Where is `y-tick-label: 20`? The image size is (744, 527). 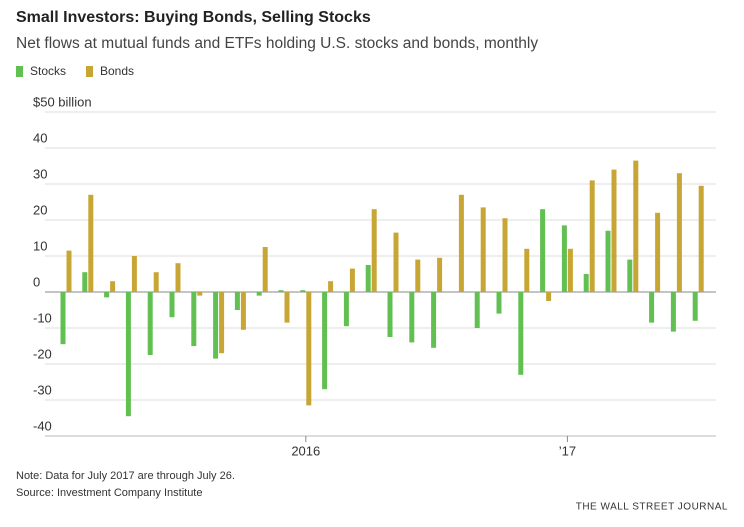 y-tick-label: 20 is located at coordinates (40, 209).